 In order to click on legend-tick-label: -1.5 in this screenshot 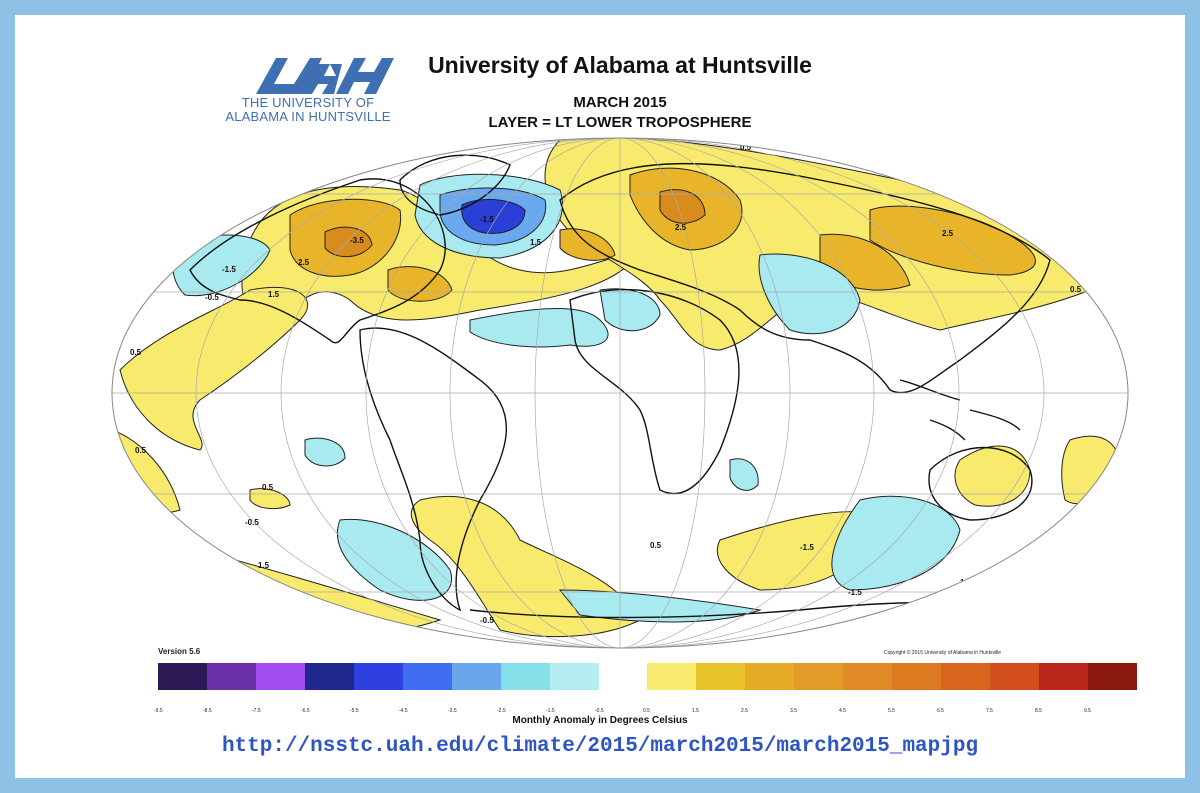, I will do `click(550, 711)`.